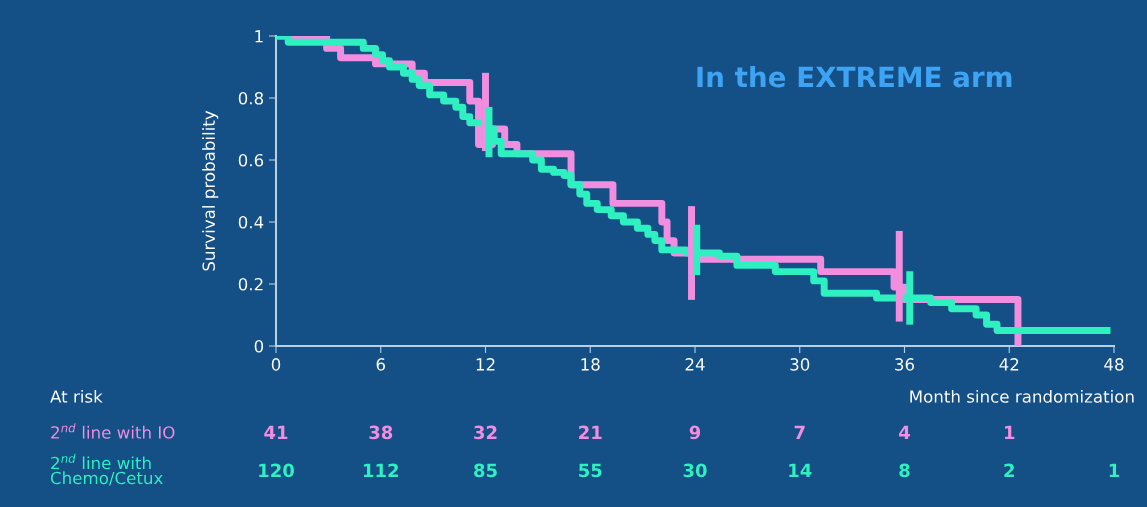 The width and height of the screenshot is (1147, 507). Describe the element at coordinates (1009, 364) in the screenshot. I see `x-tick-label: 42` at that location.